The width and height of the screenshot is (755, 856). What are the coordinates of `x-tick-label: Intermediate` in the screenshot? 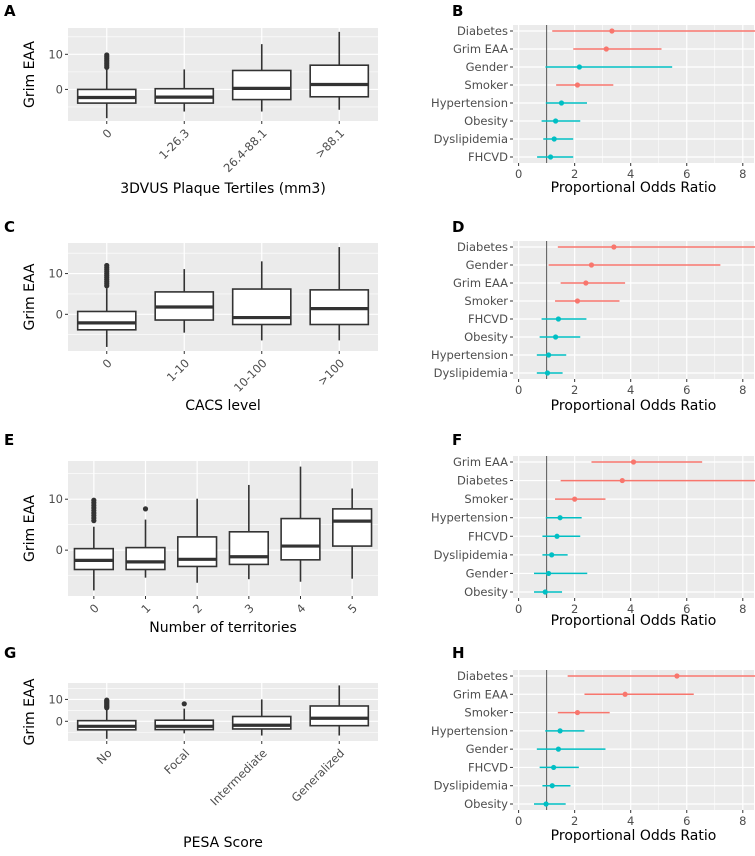 It's located at (238, 777).